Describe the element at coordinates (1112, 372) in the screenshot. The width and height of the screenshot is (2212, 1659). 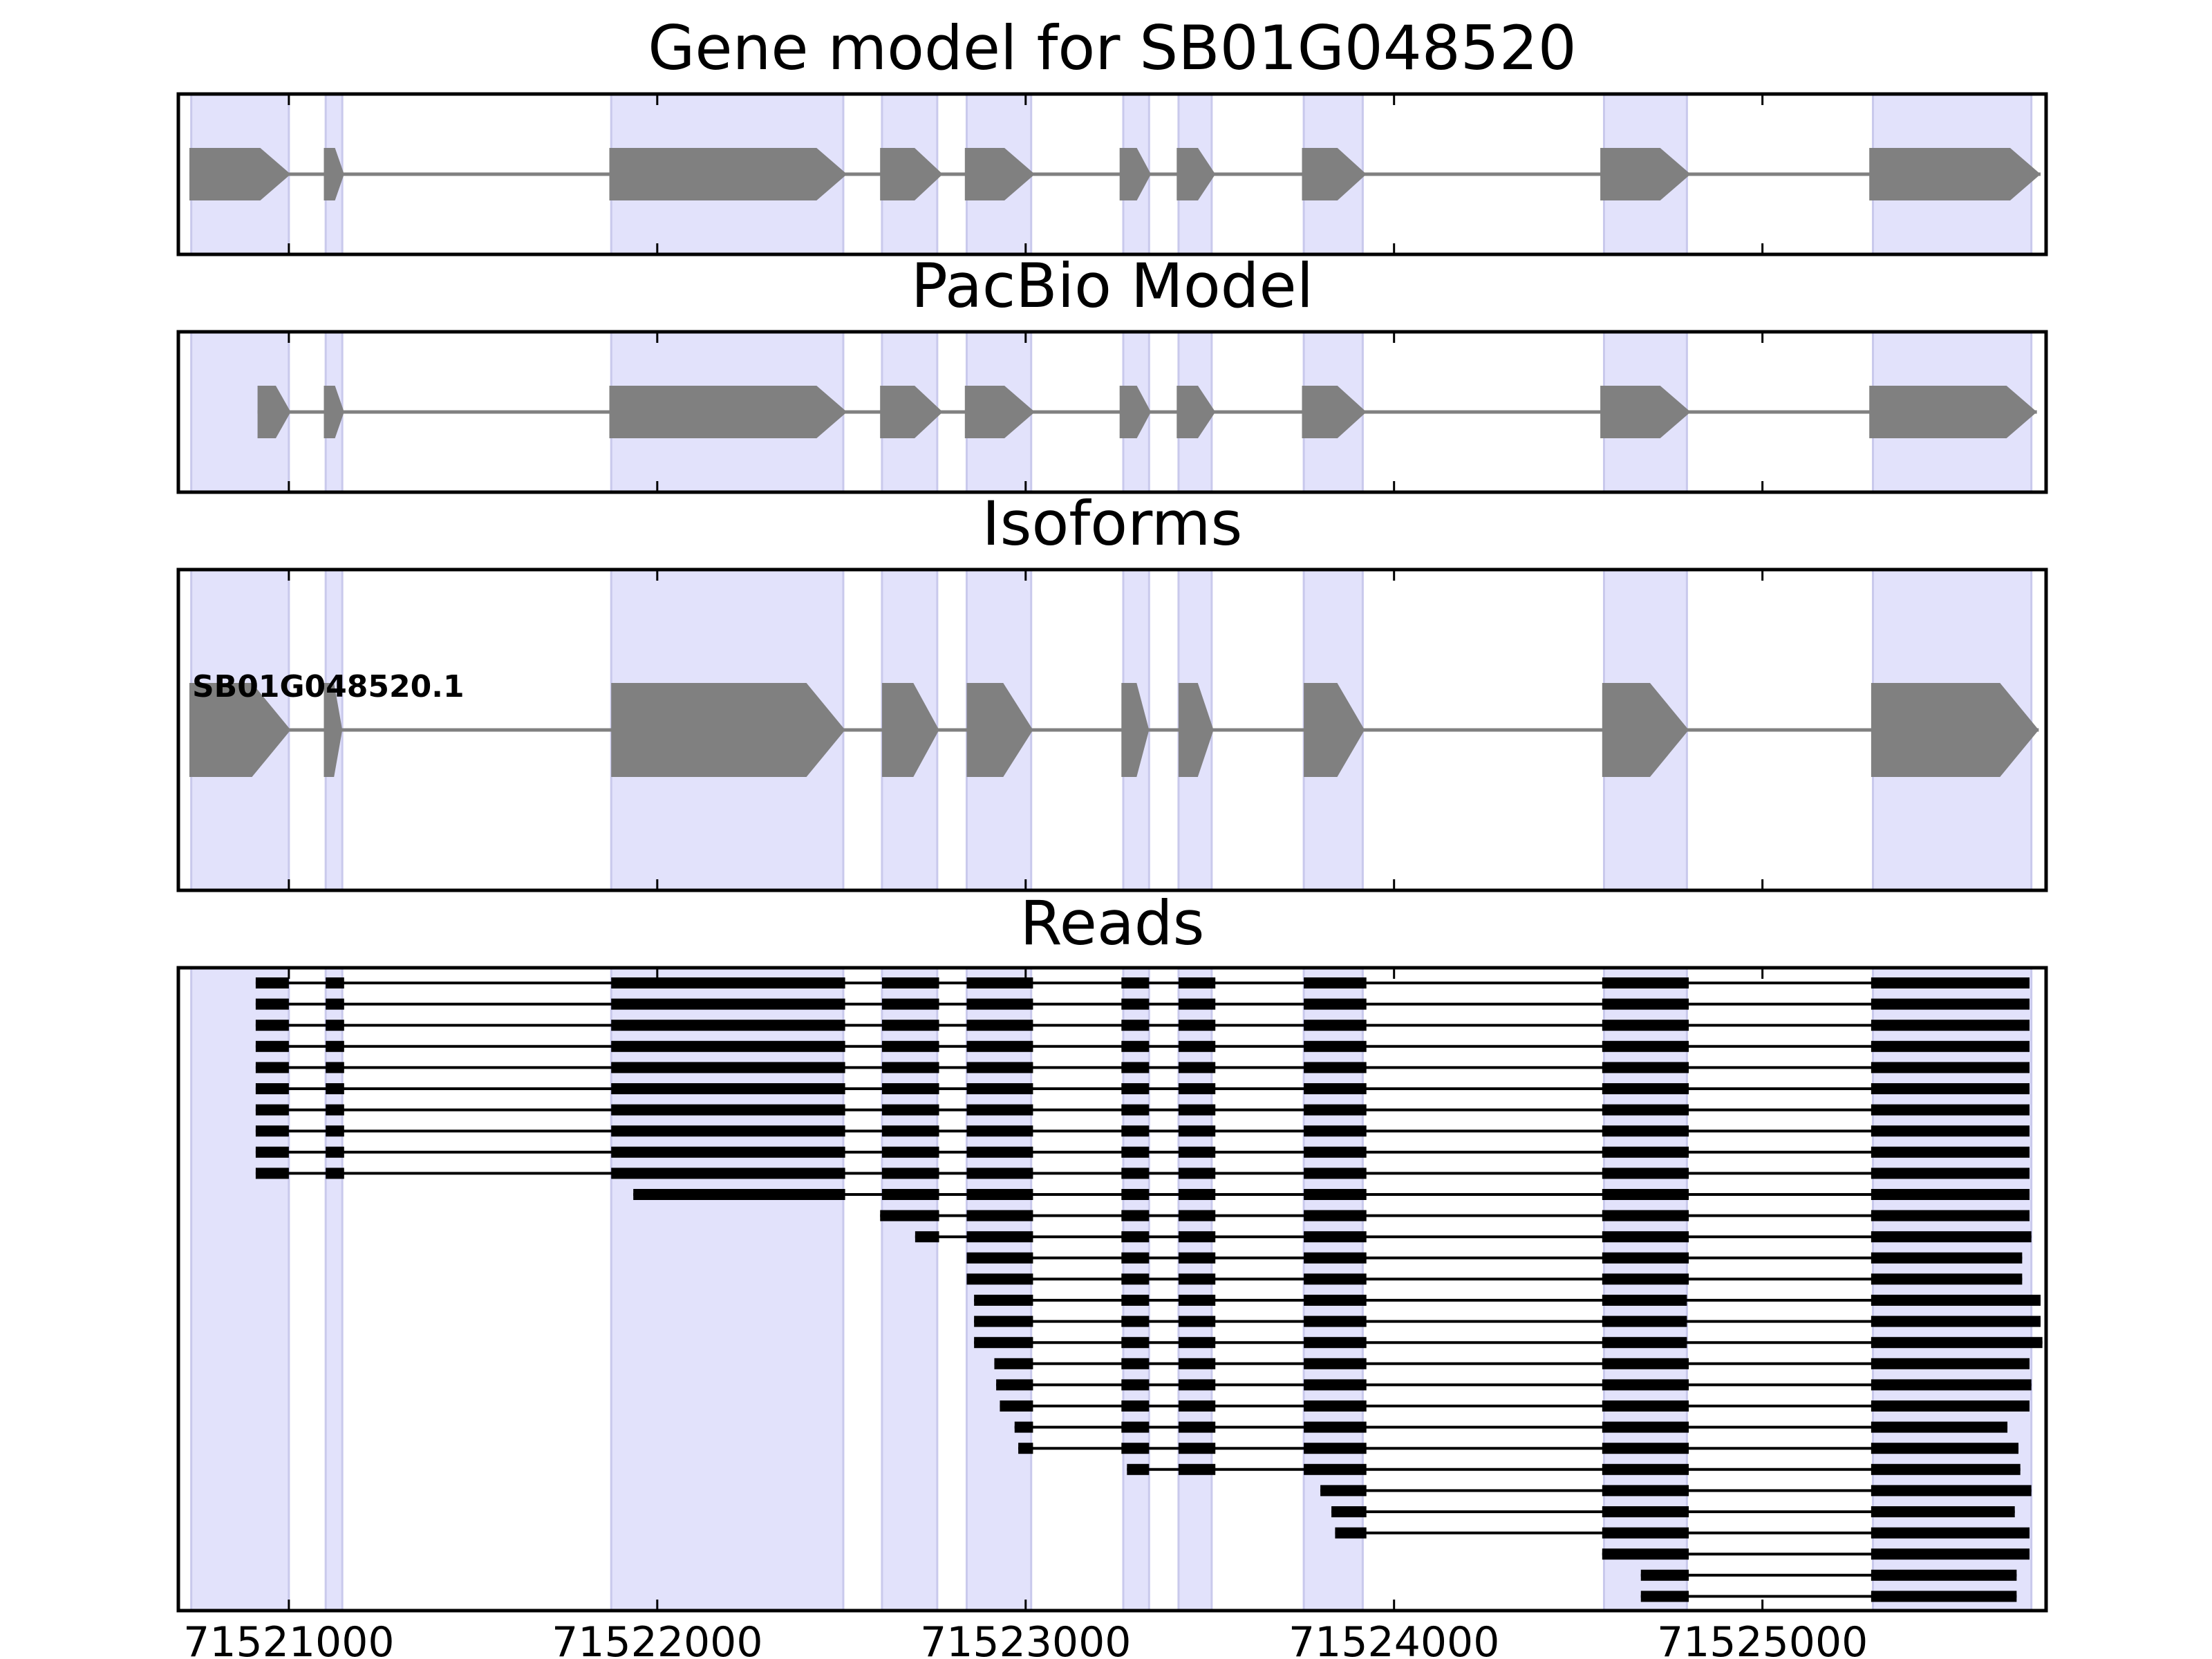
I see `pacbio-model-panel: PacBio Model` at that location.